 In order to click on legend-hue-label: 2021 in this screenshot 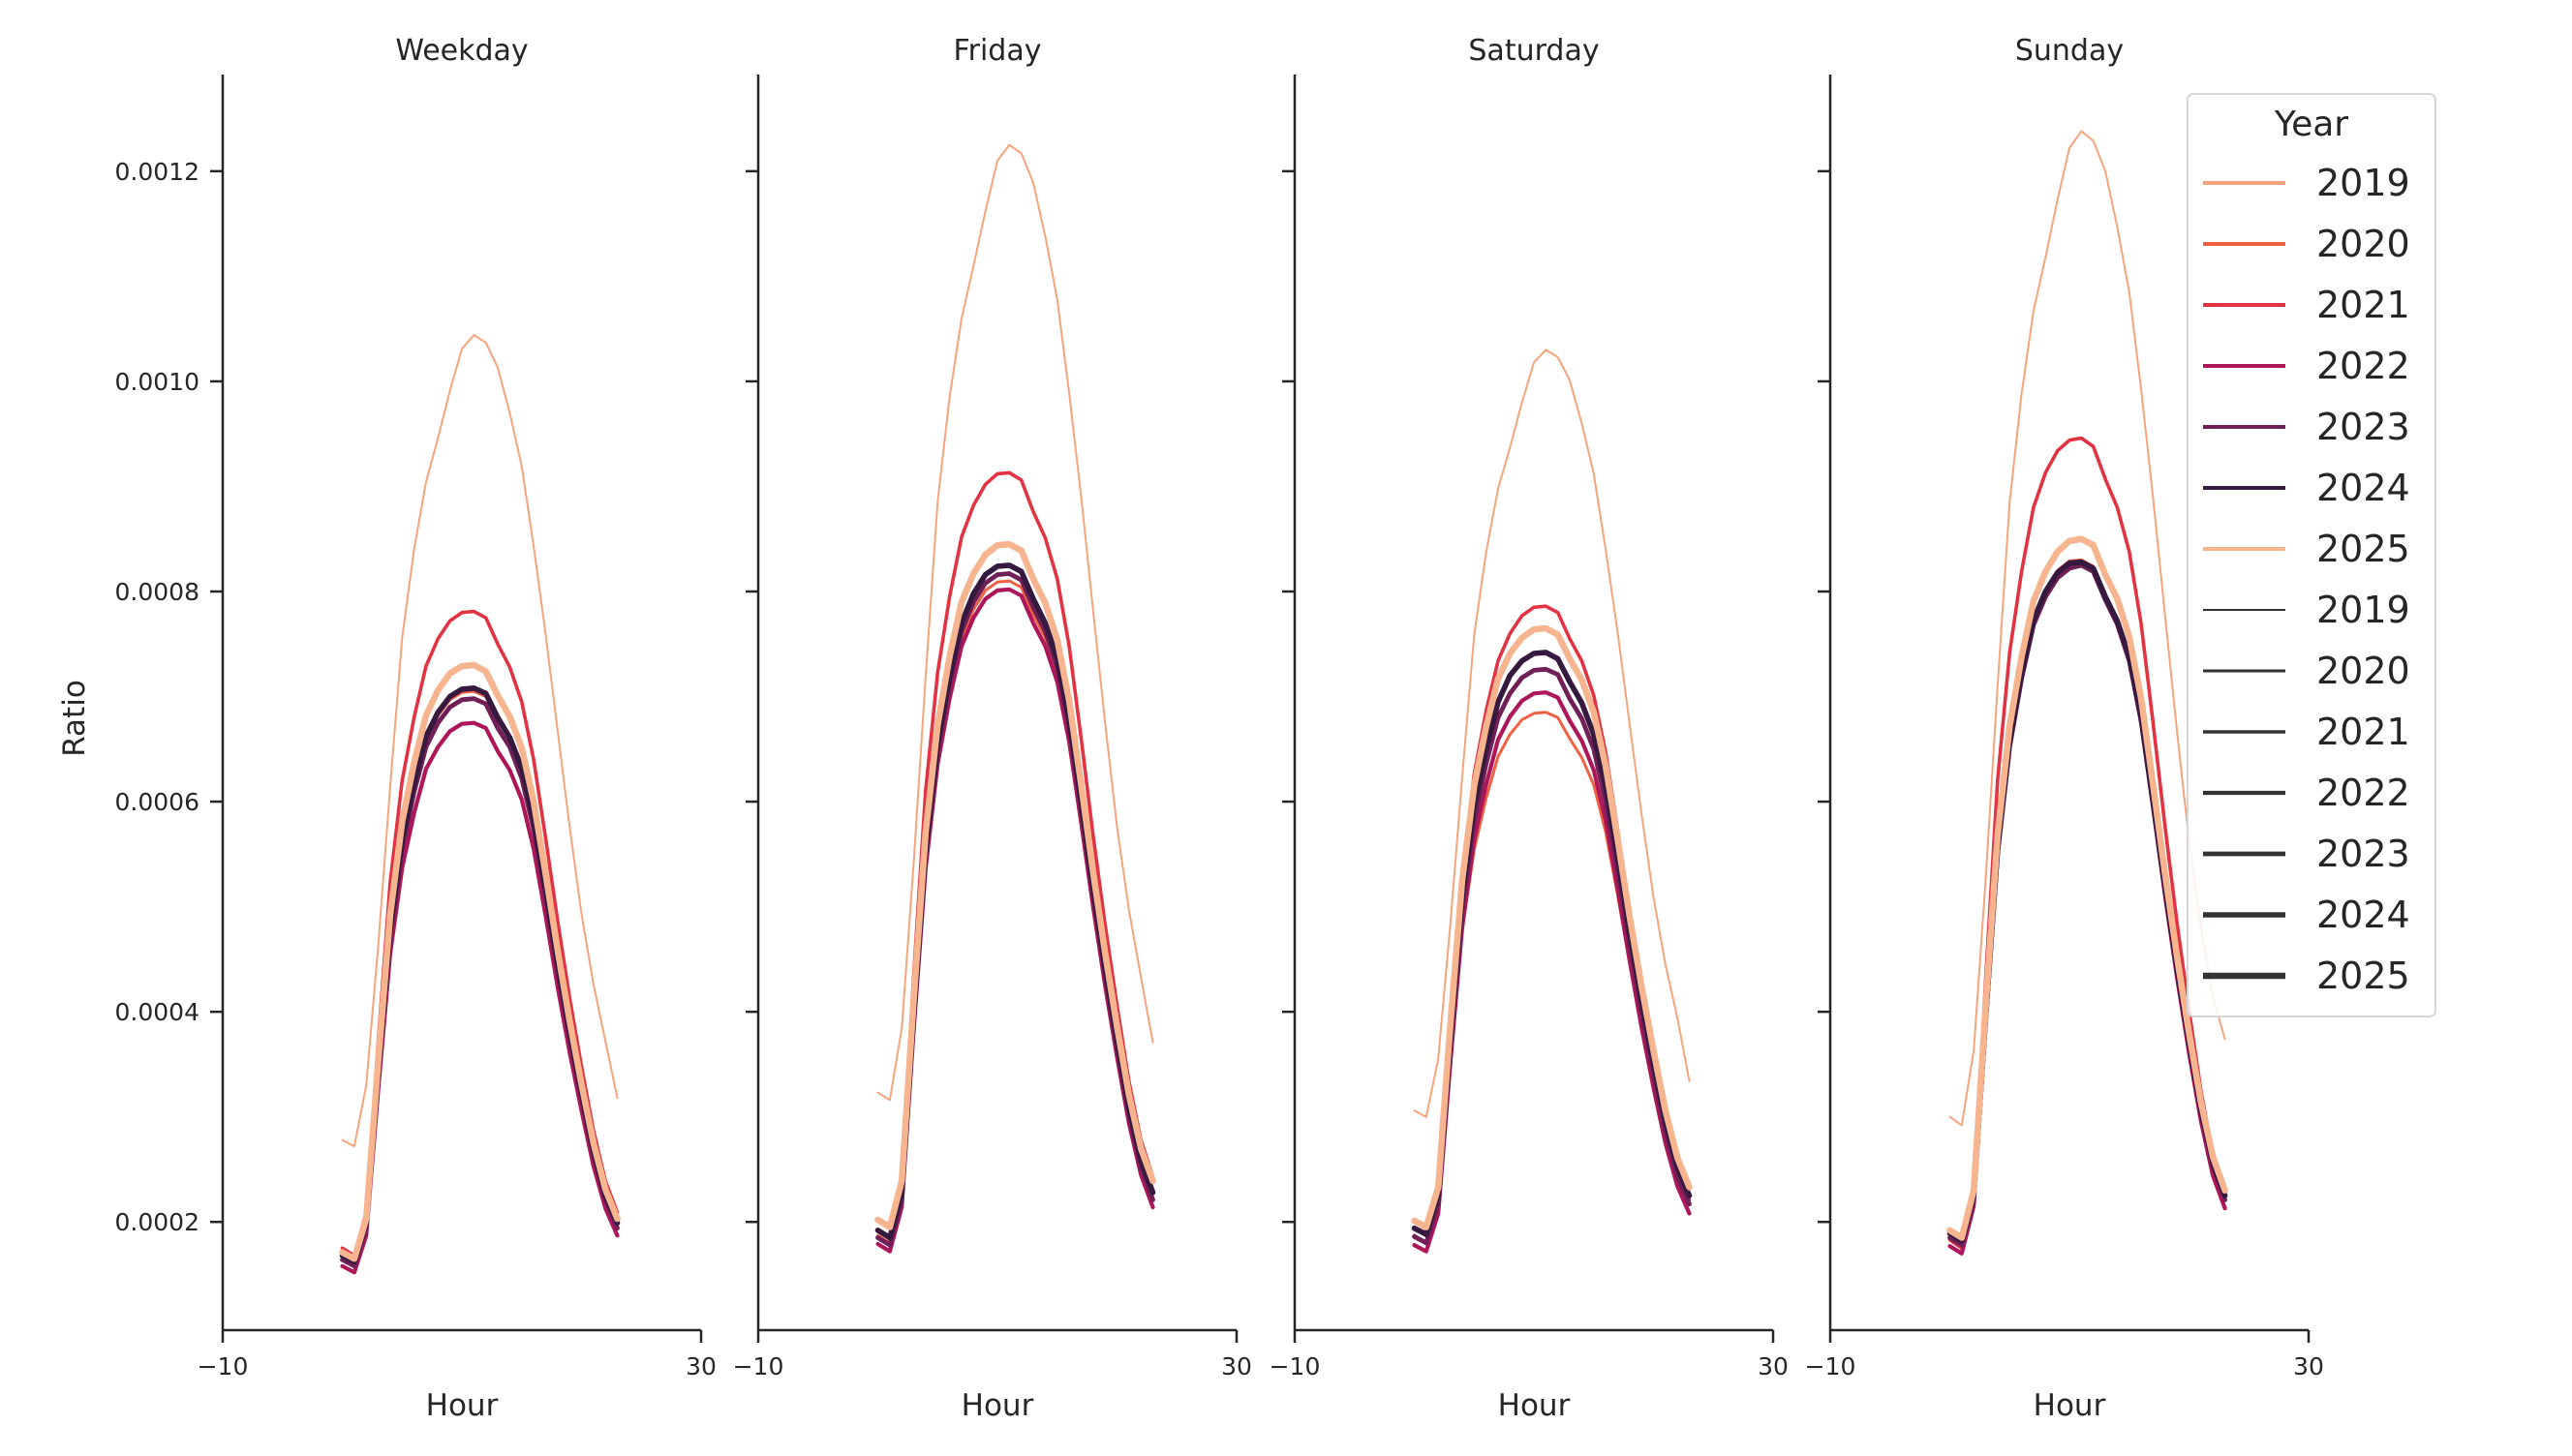, I will do `click(2363, 305)`.